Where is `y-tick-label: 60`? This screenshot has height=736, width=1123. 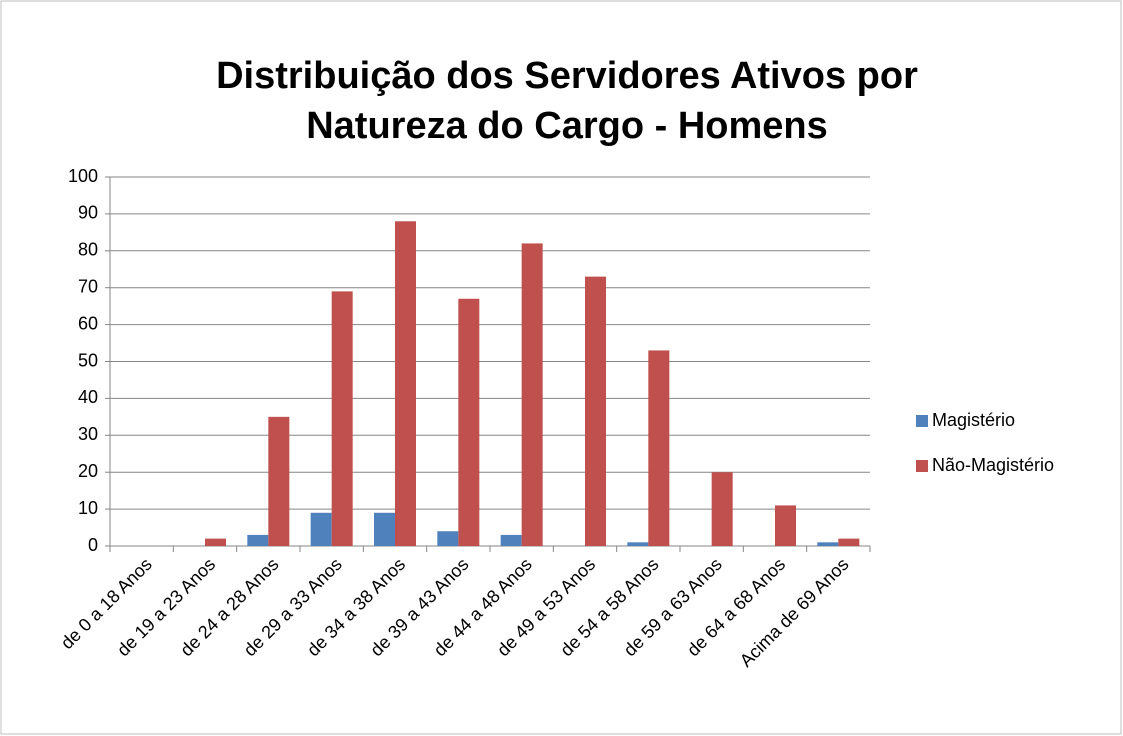 y-tick-label: 60 is located at coordinates (88, 323).